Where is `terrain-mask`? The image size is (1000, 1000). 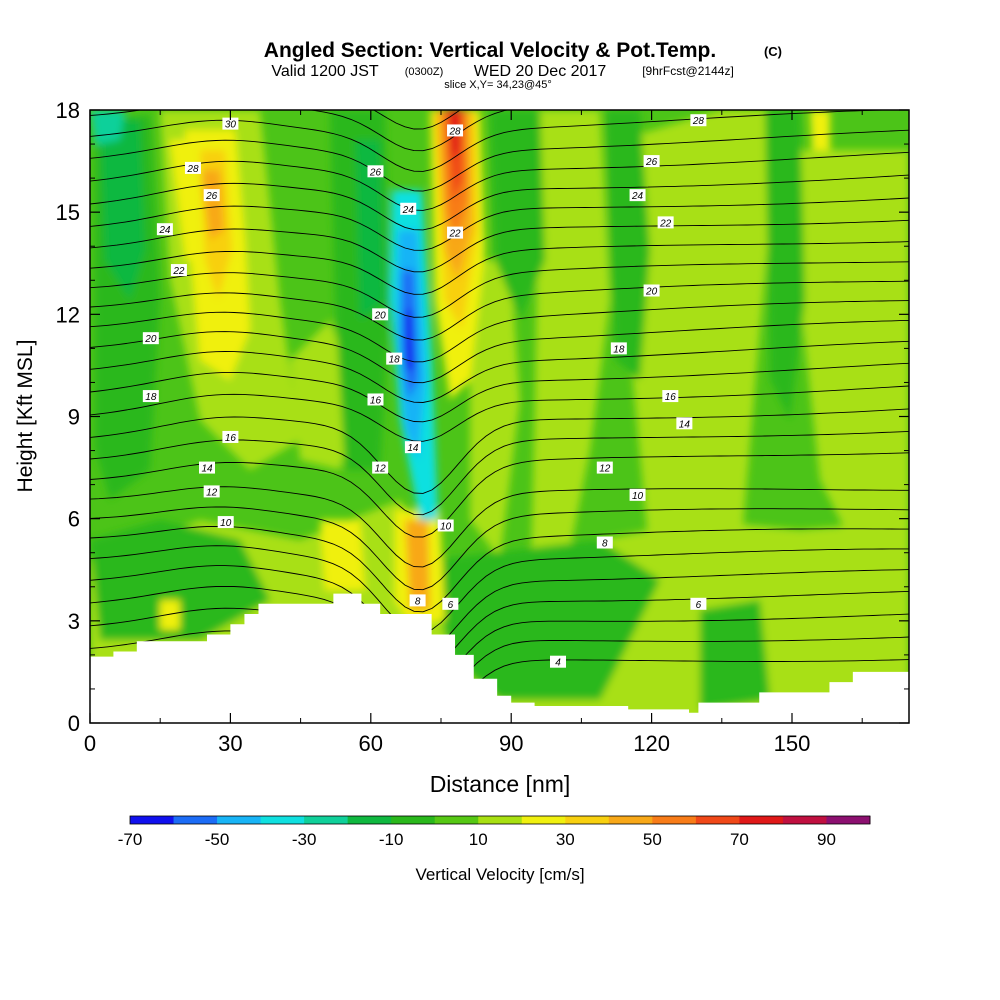
terrain-mask is located at coordinates (499, 658).